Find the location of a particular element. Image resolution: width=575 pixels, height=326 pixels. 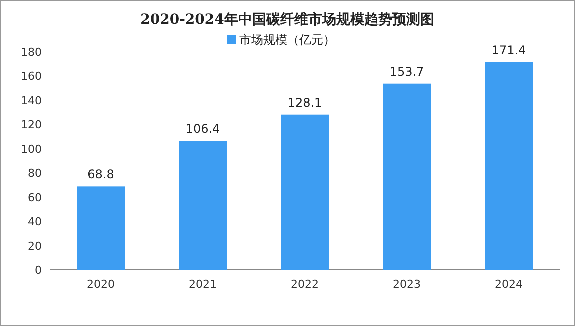

data-label: 128.1 is located at coordinates (305, 103).